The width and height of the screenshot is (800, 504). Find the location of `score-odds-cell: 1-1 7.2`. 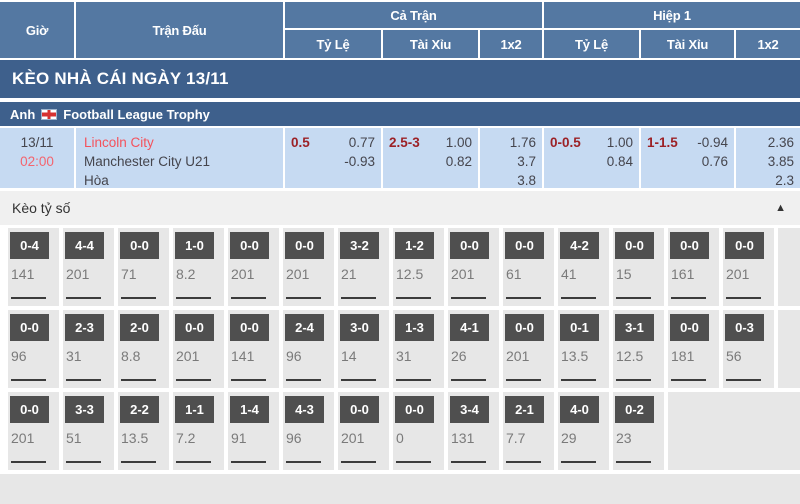

score-odds-cell: 1-1 7.2 is located at coordinates (198, 431).